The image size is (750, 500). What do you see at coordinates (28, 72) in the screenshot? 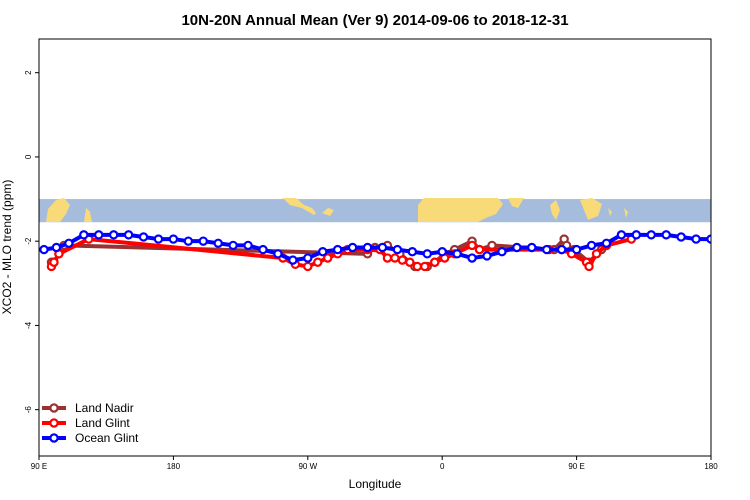
I see `y-tick-label: 2` at bounding box center [28, 72].